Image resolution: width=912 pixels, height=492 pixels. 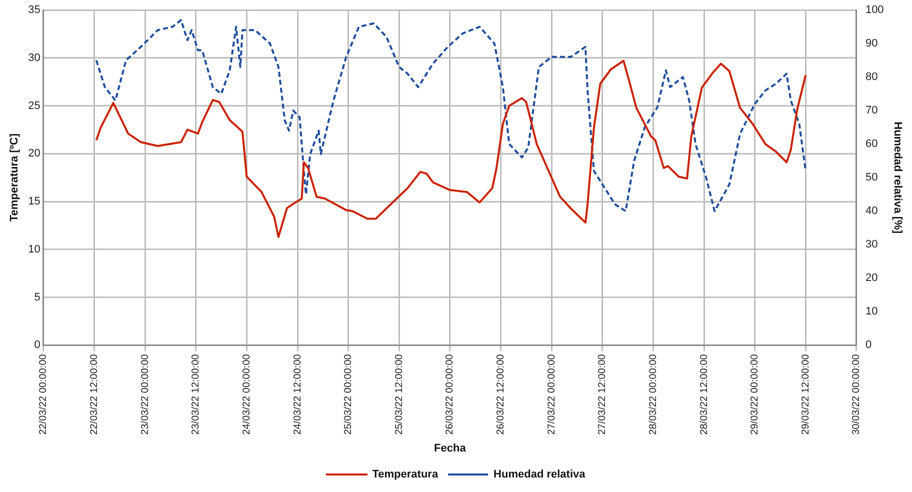 What do you see at coordinates (34, 249) in the screenshot?
I see `y-tick-label: 10` at bounding box center [34, 249].